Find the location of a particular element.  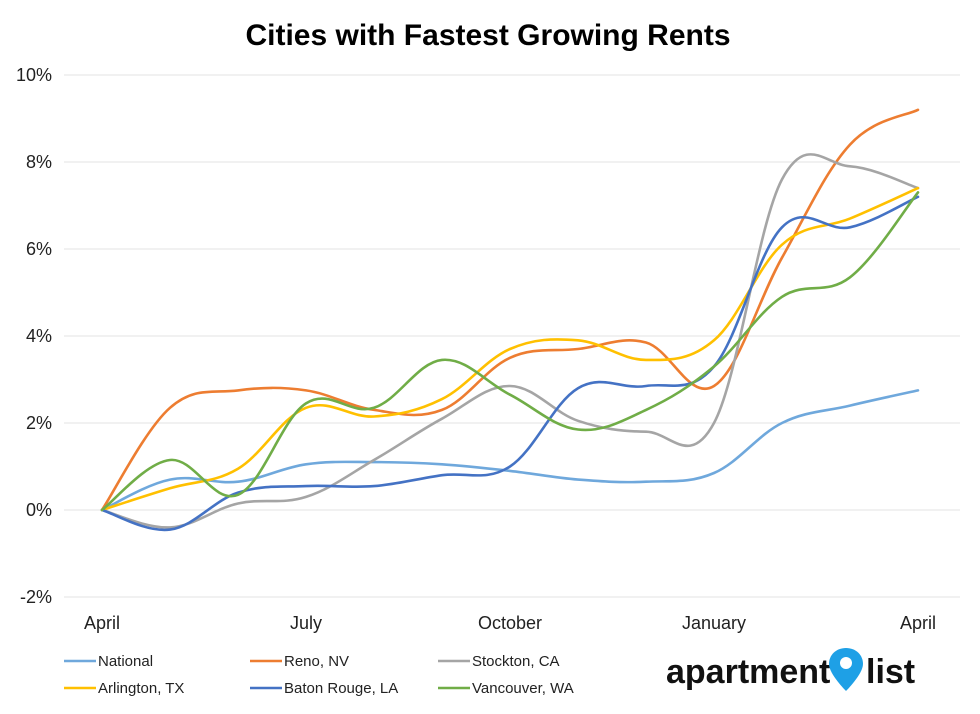

y-tick-label: -2% is located at coordinates (36, 597).